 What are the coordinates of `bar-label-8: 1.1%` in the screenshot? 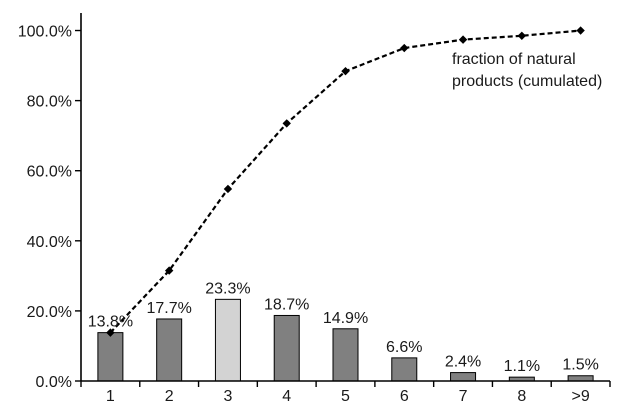 It's located at (522, 366).